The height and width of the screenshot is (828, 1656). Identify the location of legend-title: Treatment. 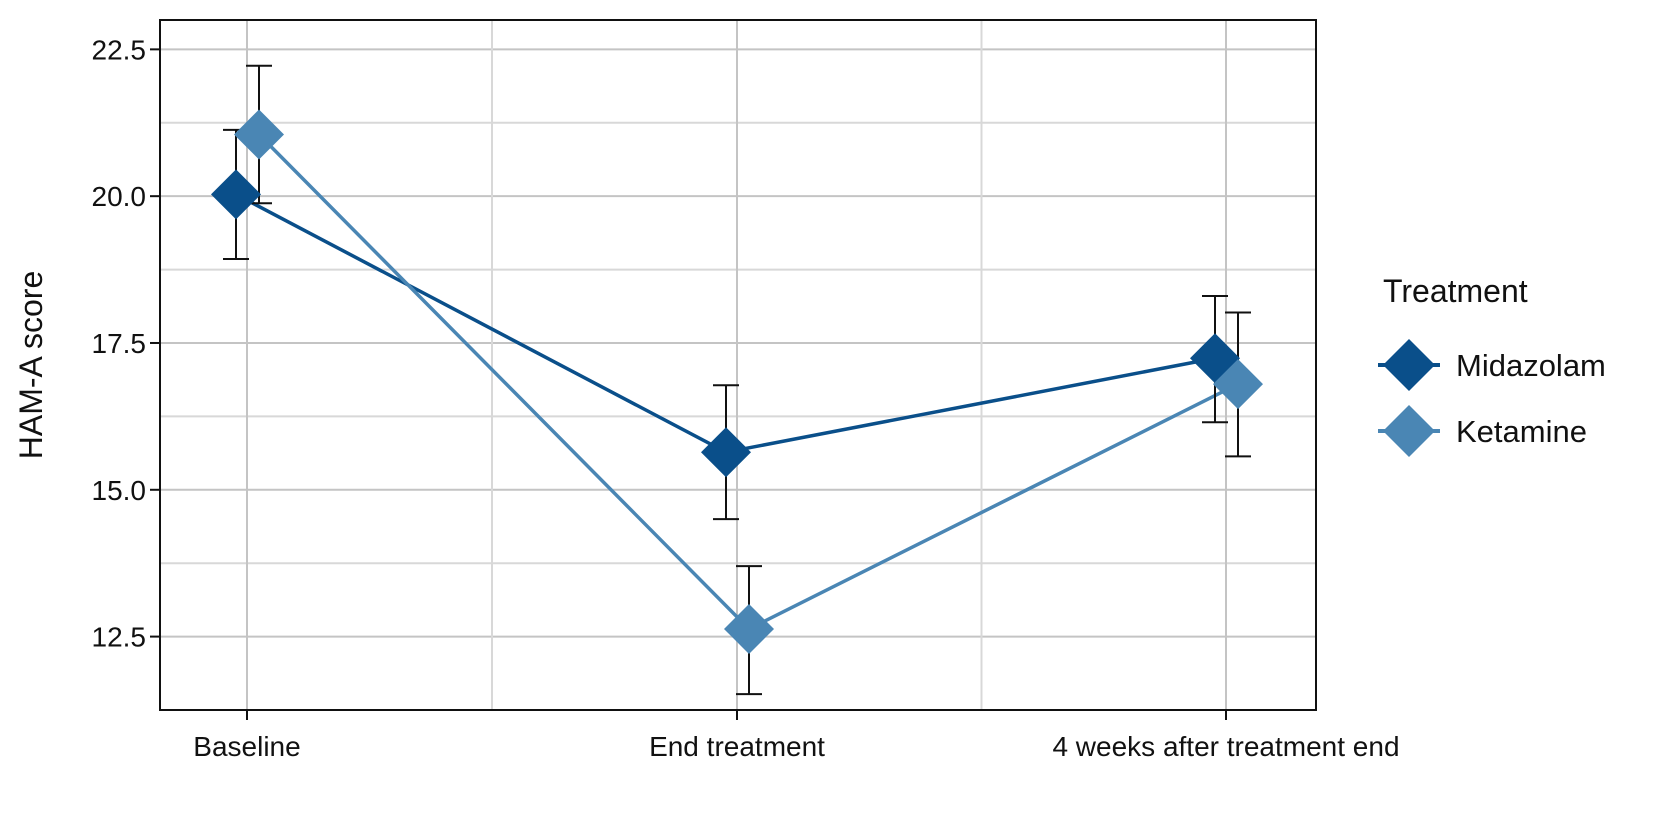
(1455, 291).